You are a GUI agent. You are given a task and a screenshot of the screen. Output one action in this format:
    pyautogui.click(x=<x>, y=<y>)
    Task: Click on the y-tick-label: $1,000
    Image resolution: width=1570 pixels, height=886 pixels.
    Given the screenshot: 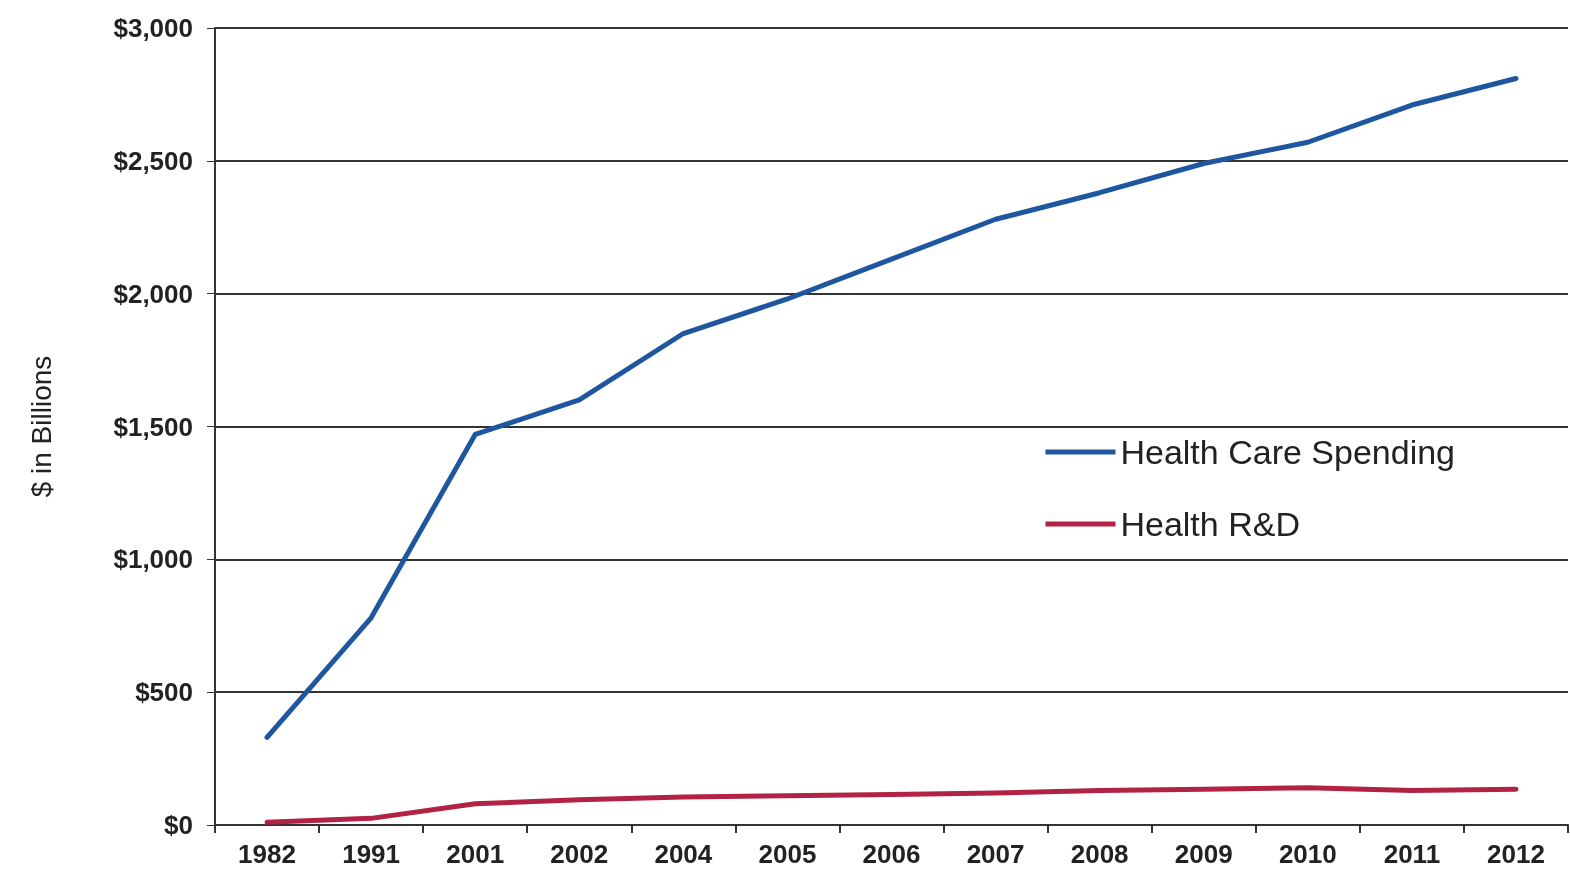 What is the action you would take?
    pyautogui.click(x=153, y=559)
    